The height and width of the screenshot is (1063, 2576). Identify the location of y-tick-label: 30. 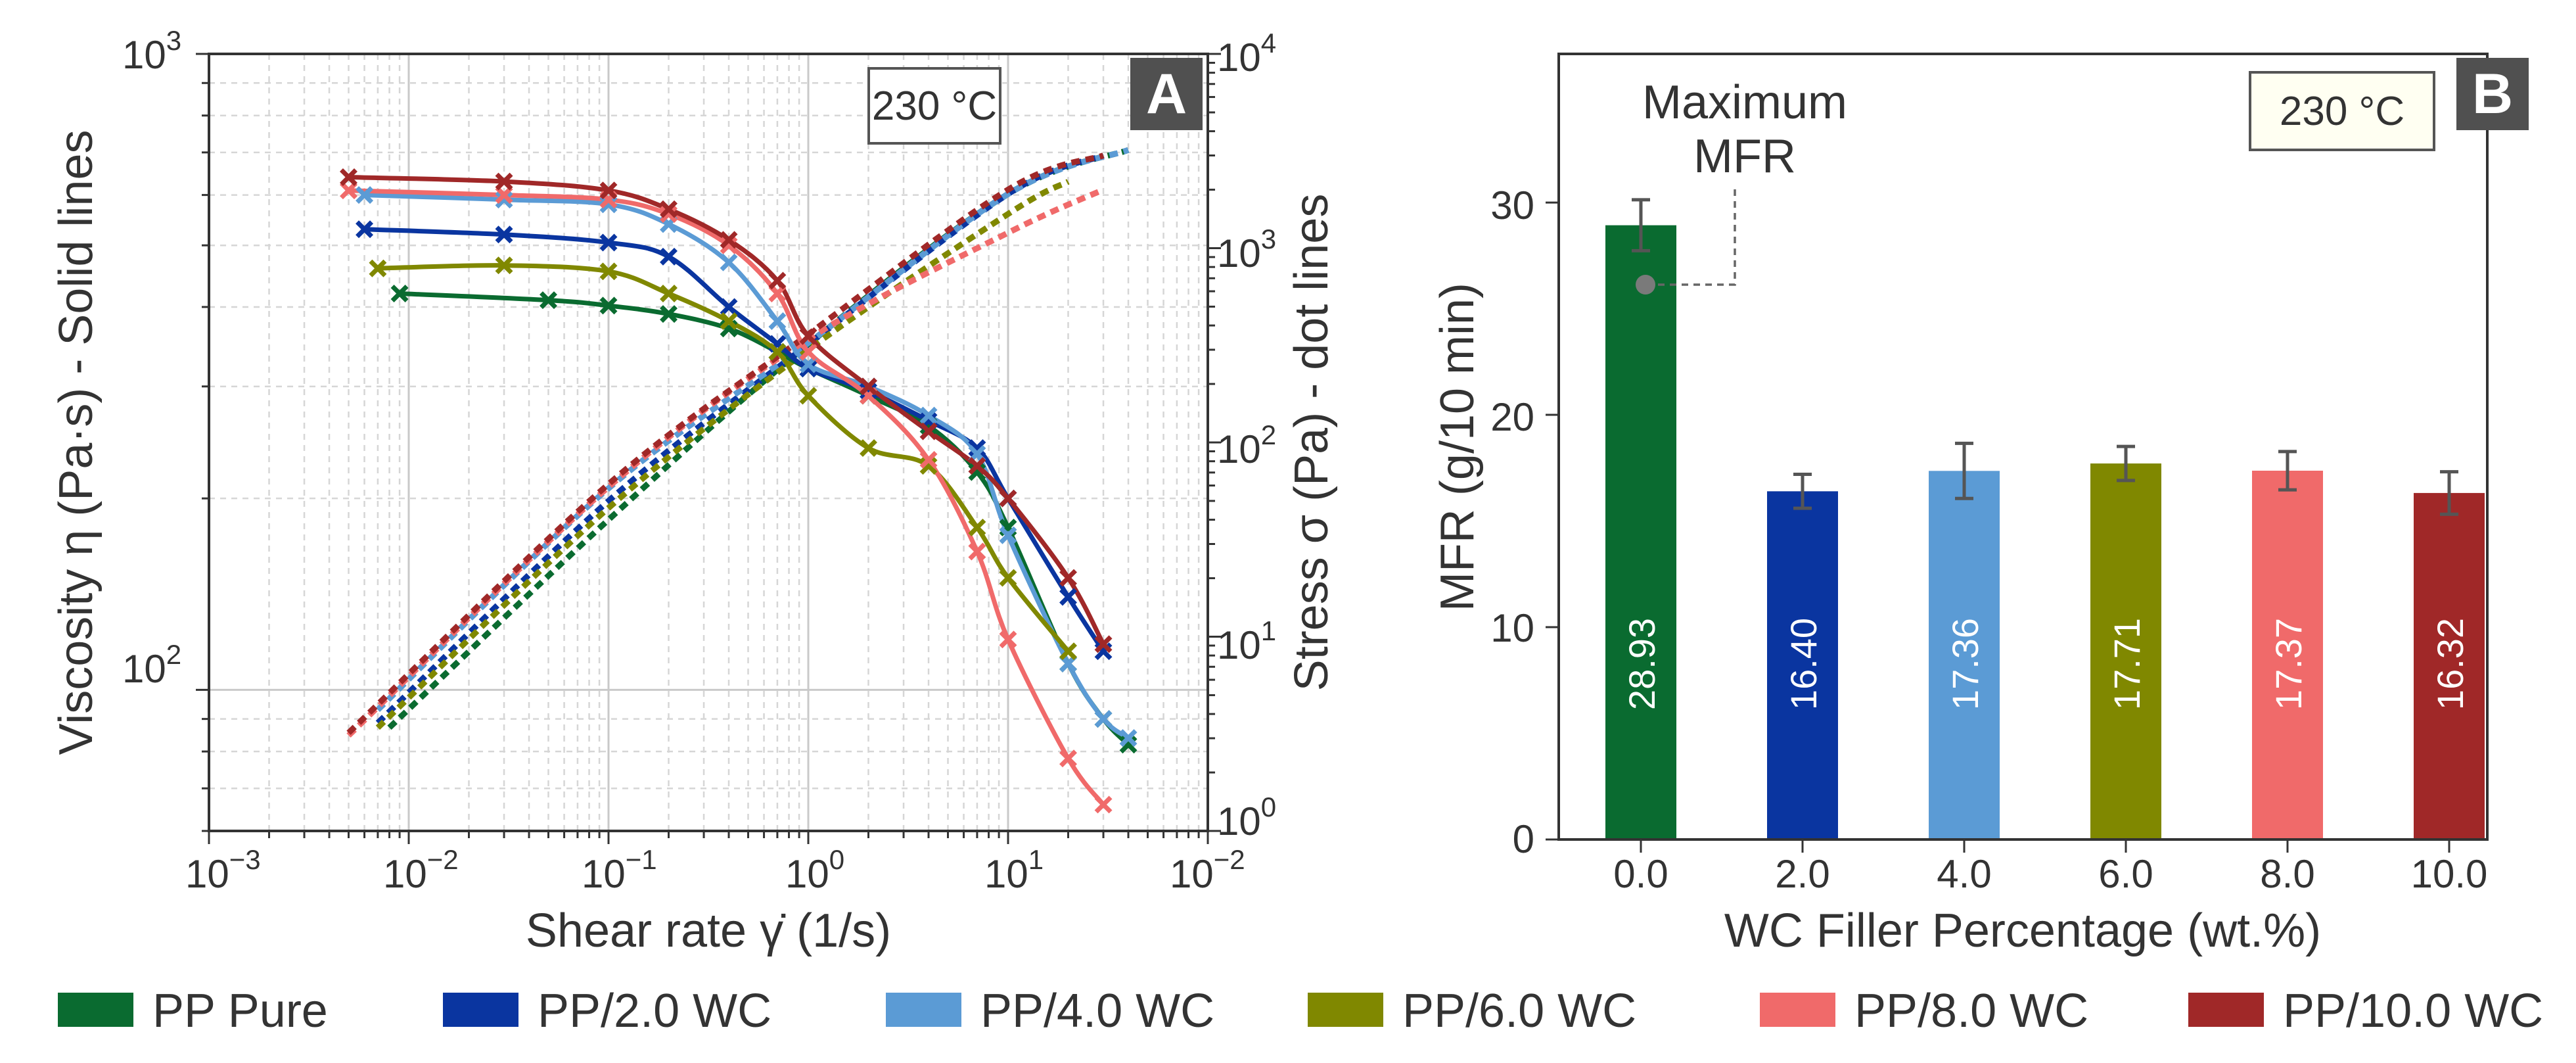
(1512, 205).